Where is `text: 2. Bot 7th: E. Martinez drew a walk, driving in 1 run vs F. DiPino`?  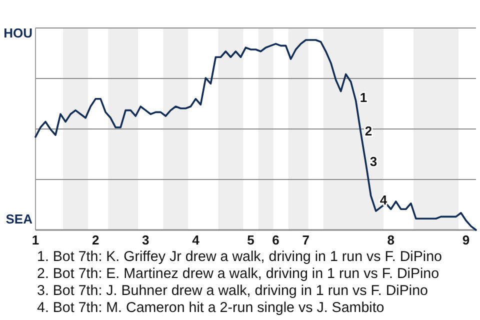
text: 2. Bot 7th: E. Martinez drew a walk, driving in 1 run vs F. DiPino is located at coordinates (238, 274).